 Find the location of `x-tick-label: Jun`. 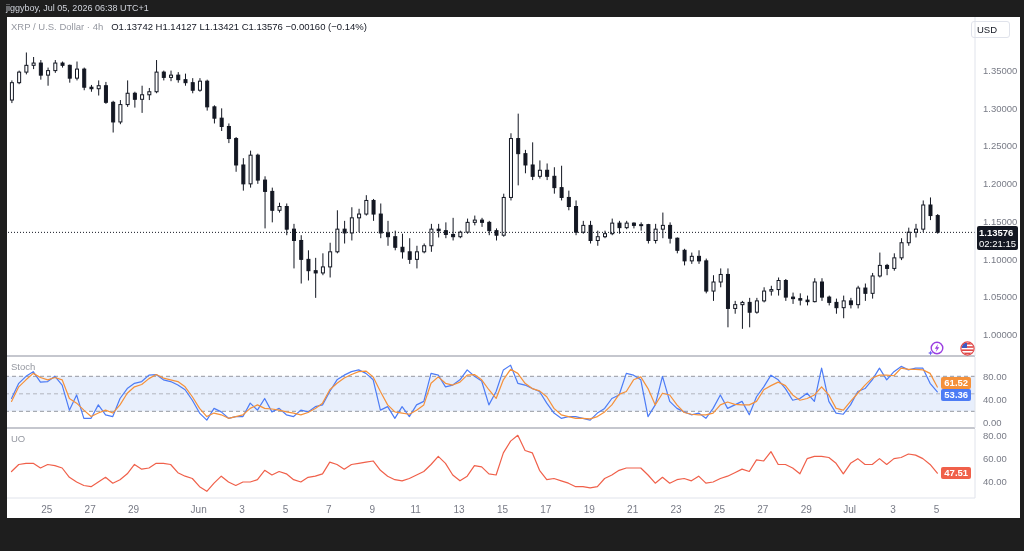

x-tick-label: Jun is located at coordinates (198, 510).